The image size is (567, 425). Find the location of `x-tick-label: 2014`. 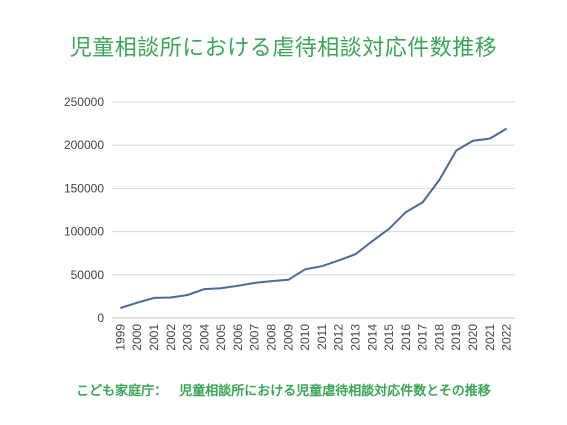

x-tick-label: 2014 is located at coordinates (372, 337).